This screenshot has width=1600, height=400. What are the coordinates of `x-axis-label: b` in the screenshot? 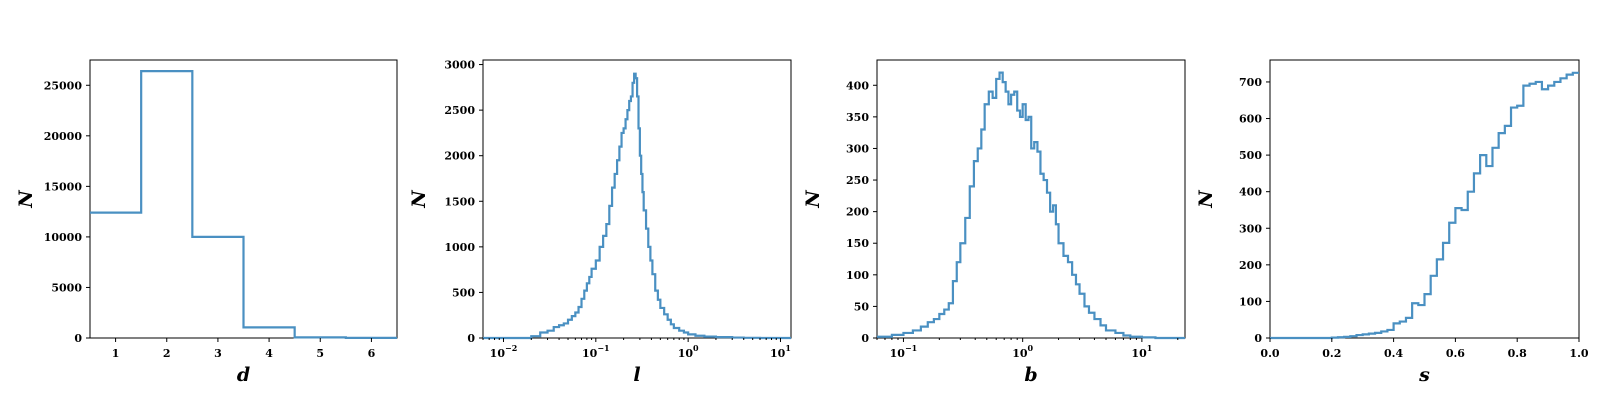 It's located at (1030, 375).